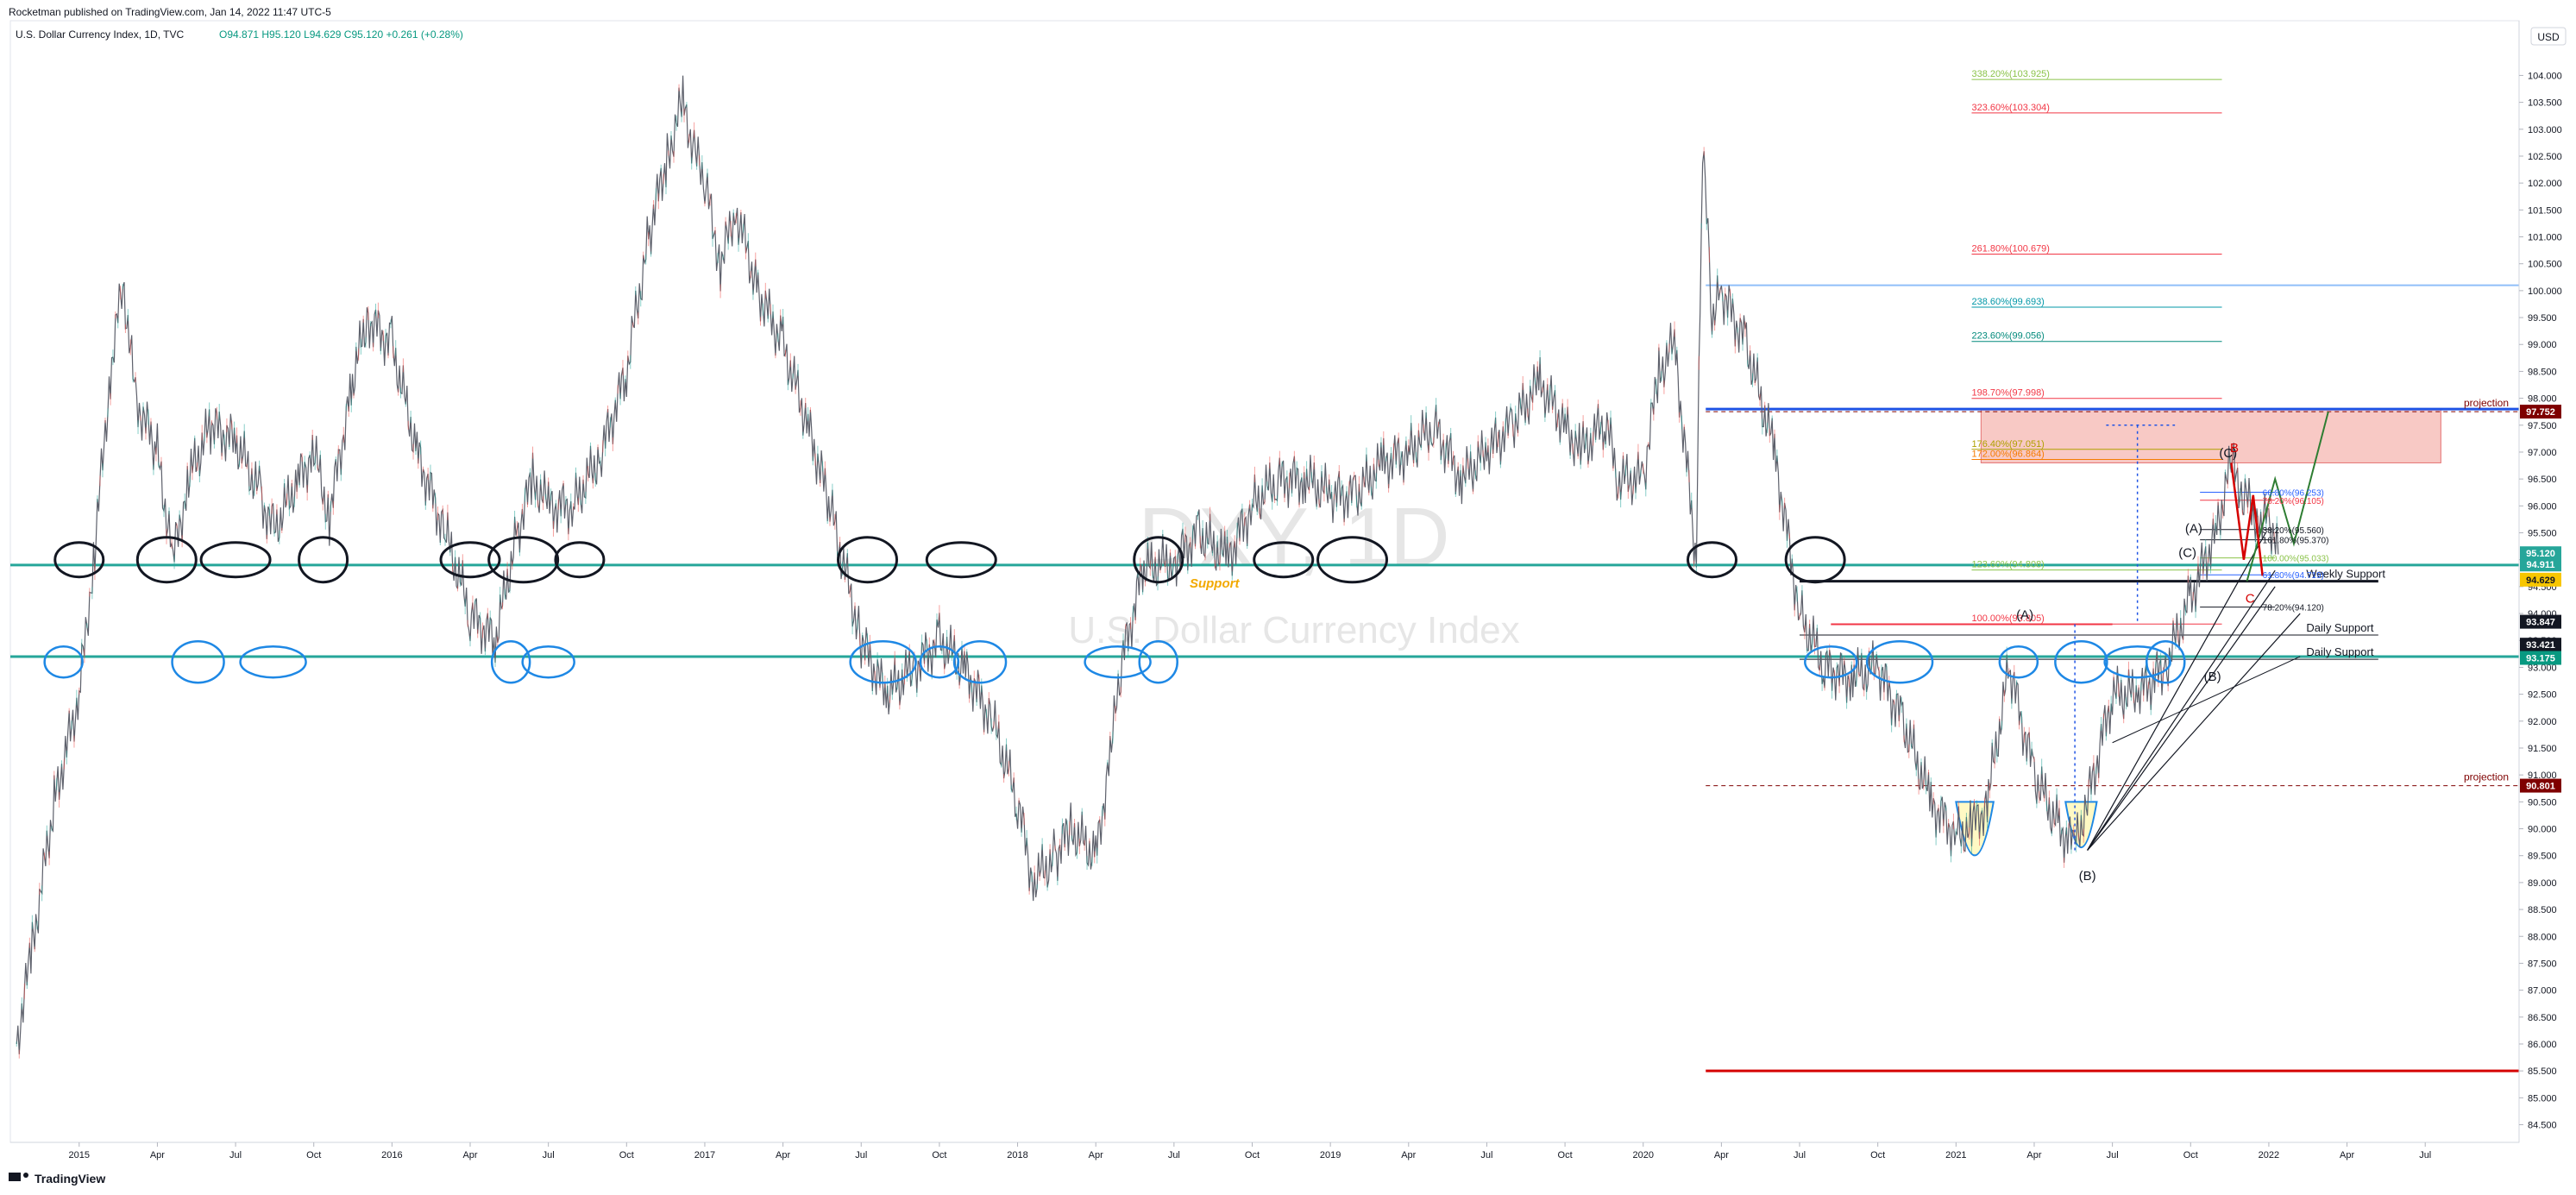  I want to click on wave-label: (B), so click(2212, 677).